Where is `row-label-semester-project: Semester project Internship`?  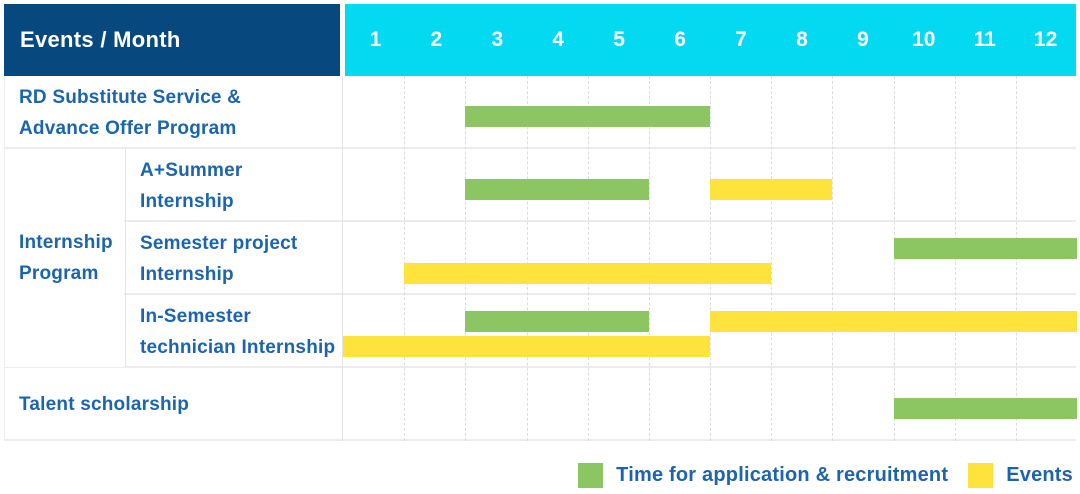
row-label-semester-project: Semester project Internship is located at coordinates (219, 258).